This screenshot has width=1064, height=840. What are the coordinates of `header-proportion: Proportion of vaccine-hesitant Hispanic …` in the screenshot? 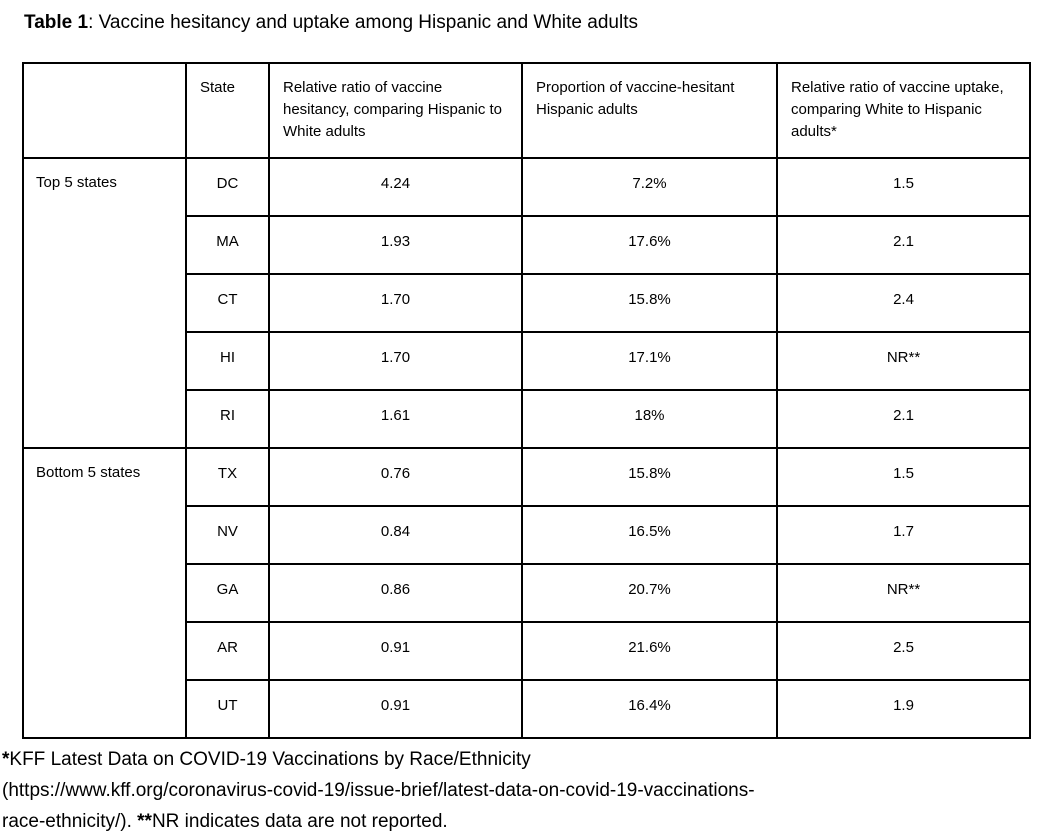 It's located at (649, 110).